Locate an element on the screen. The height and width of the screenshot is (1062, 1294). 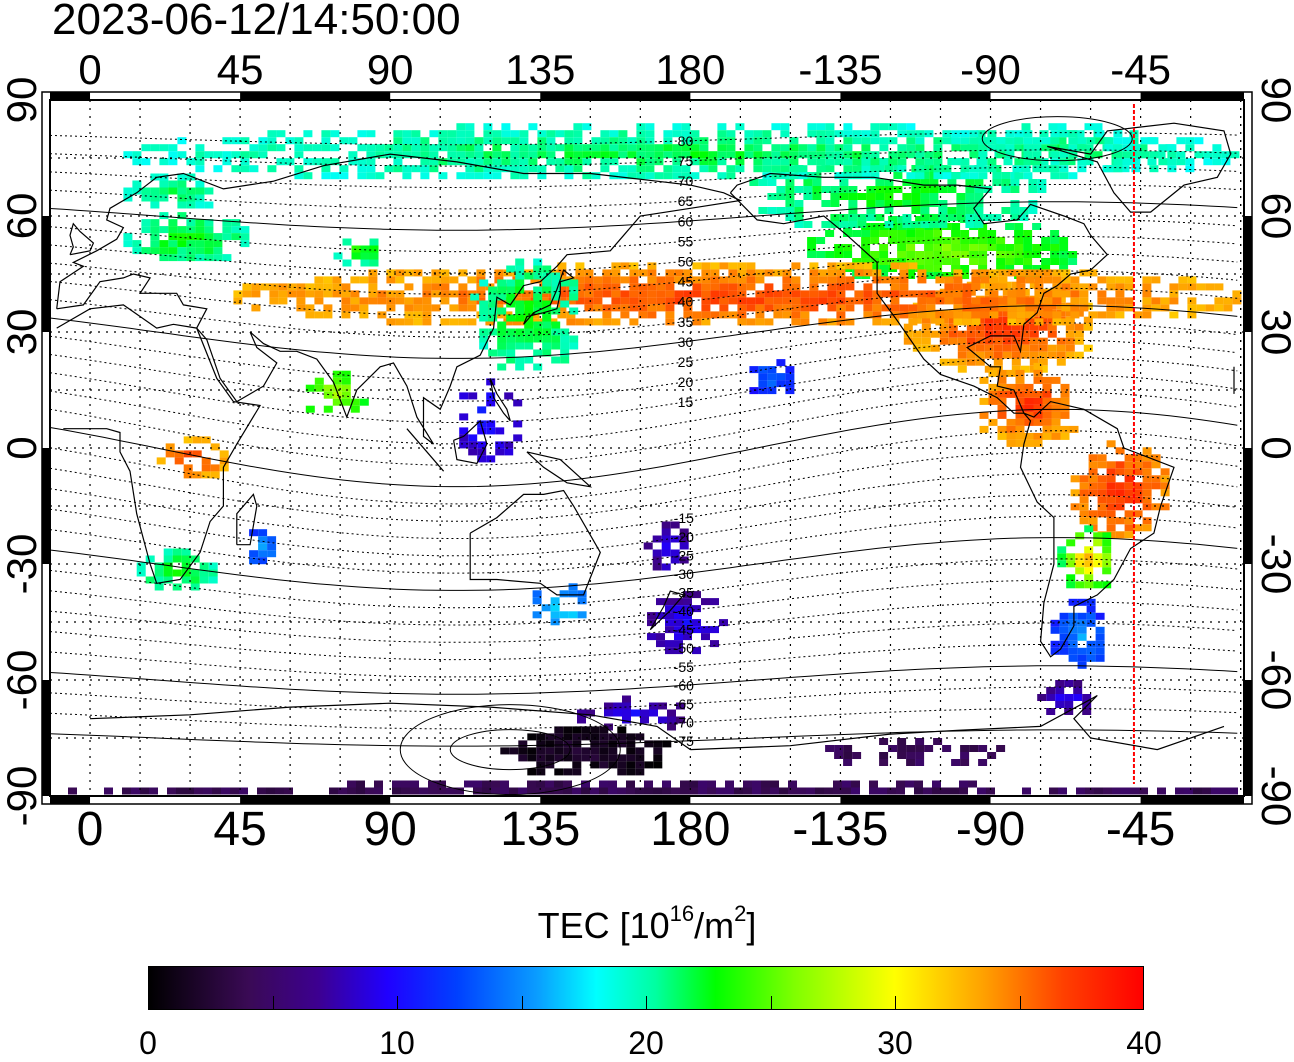
colorbar-tick-label: 20 is located at coordinates (646, 1043).